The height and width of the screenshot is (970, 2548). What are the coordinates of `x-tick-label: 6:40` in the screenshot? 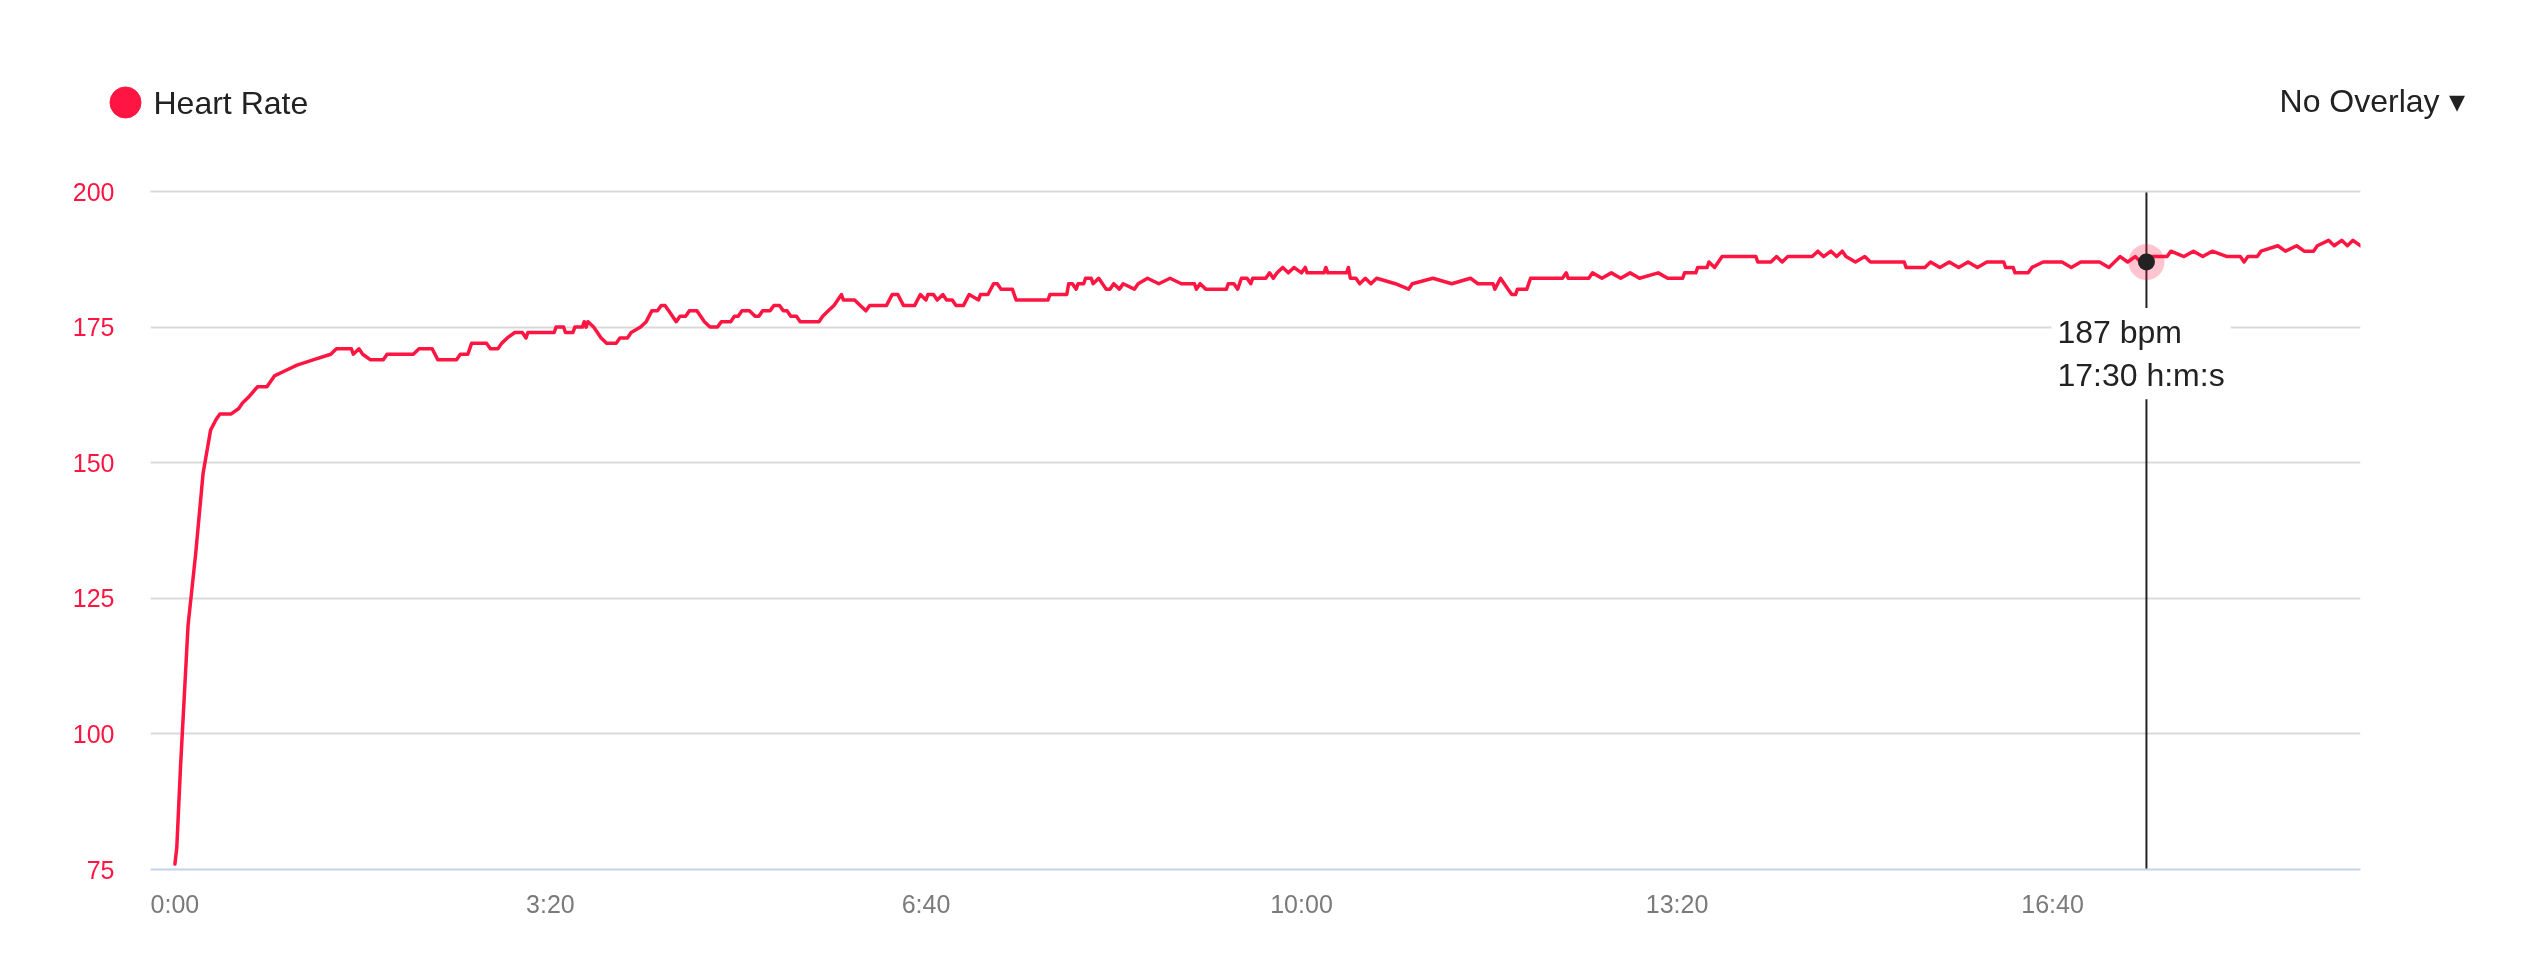 It's located at (926, 903).